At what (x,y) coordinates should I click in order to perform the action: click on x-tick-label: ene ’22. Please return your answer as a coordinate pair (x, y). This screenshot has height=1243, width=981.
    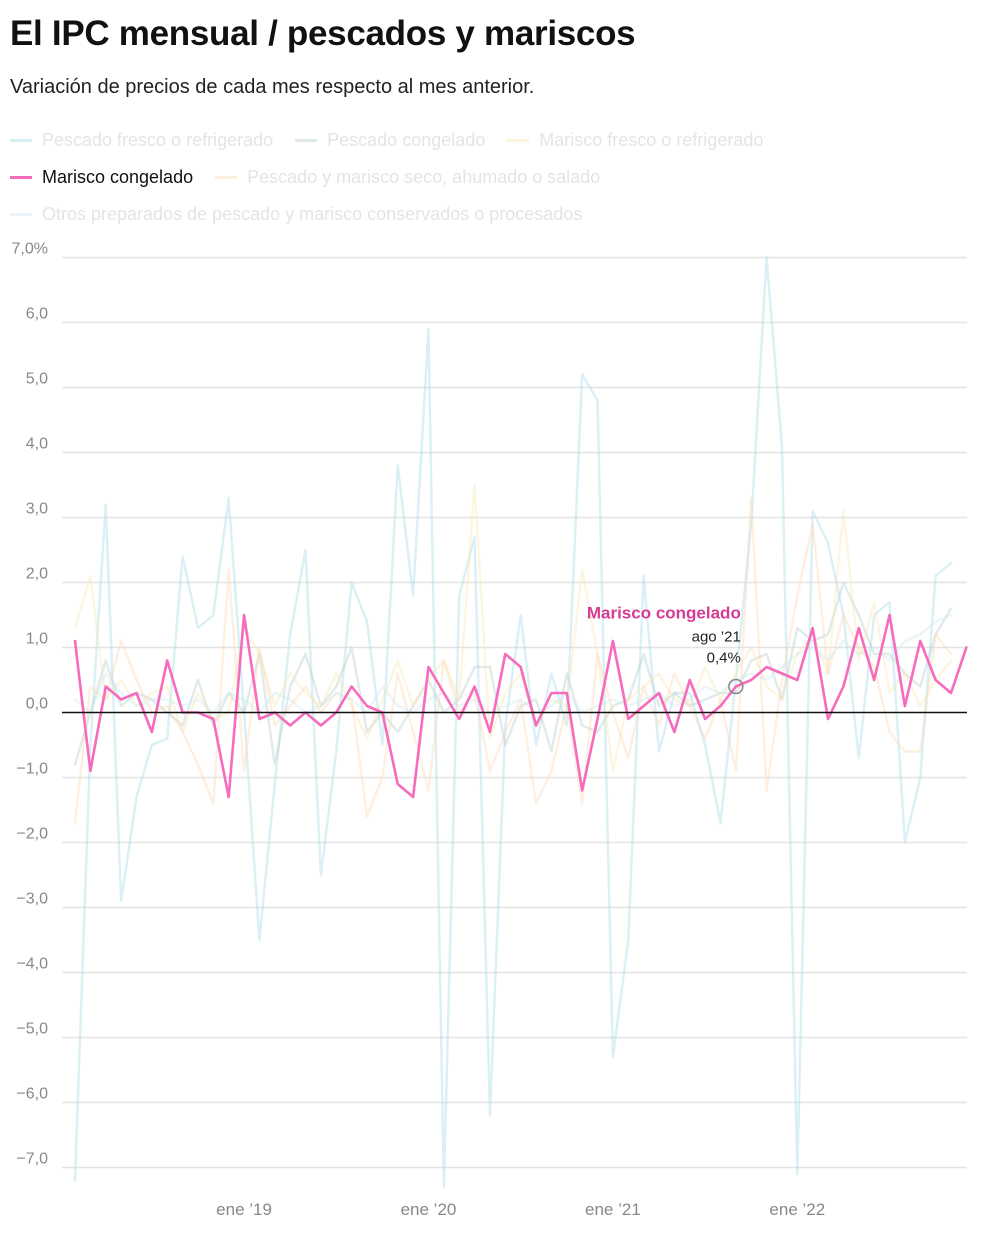
    Looking at the image, I should click on (797, 1209).